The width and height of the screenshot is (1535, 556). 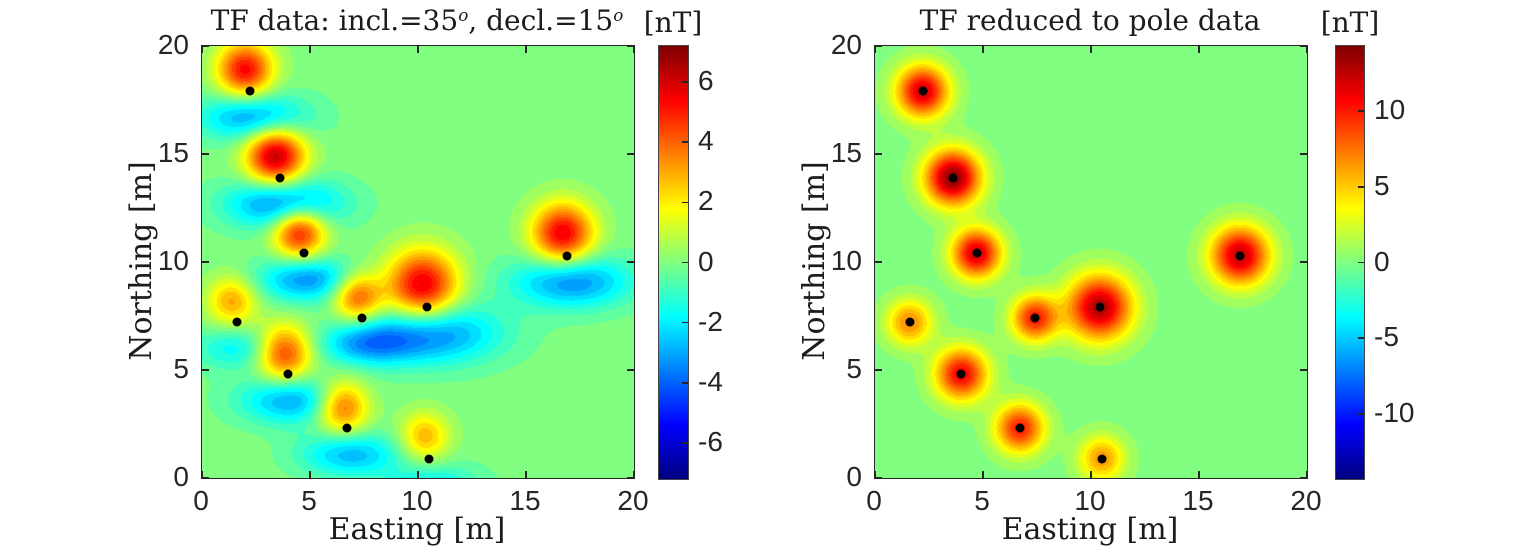 I want to click on left-colorbar-tick-label: 2, so click(x=706, y=201).